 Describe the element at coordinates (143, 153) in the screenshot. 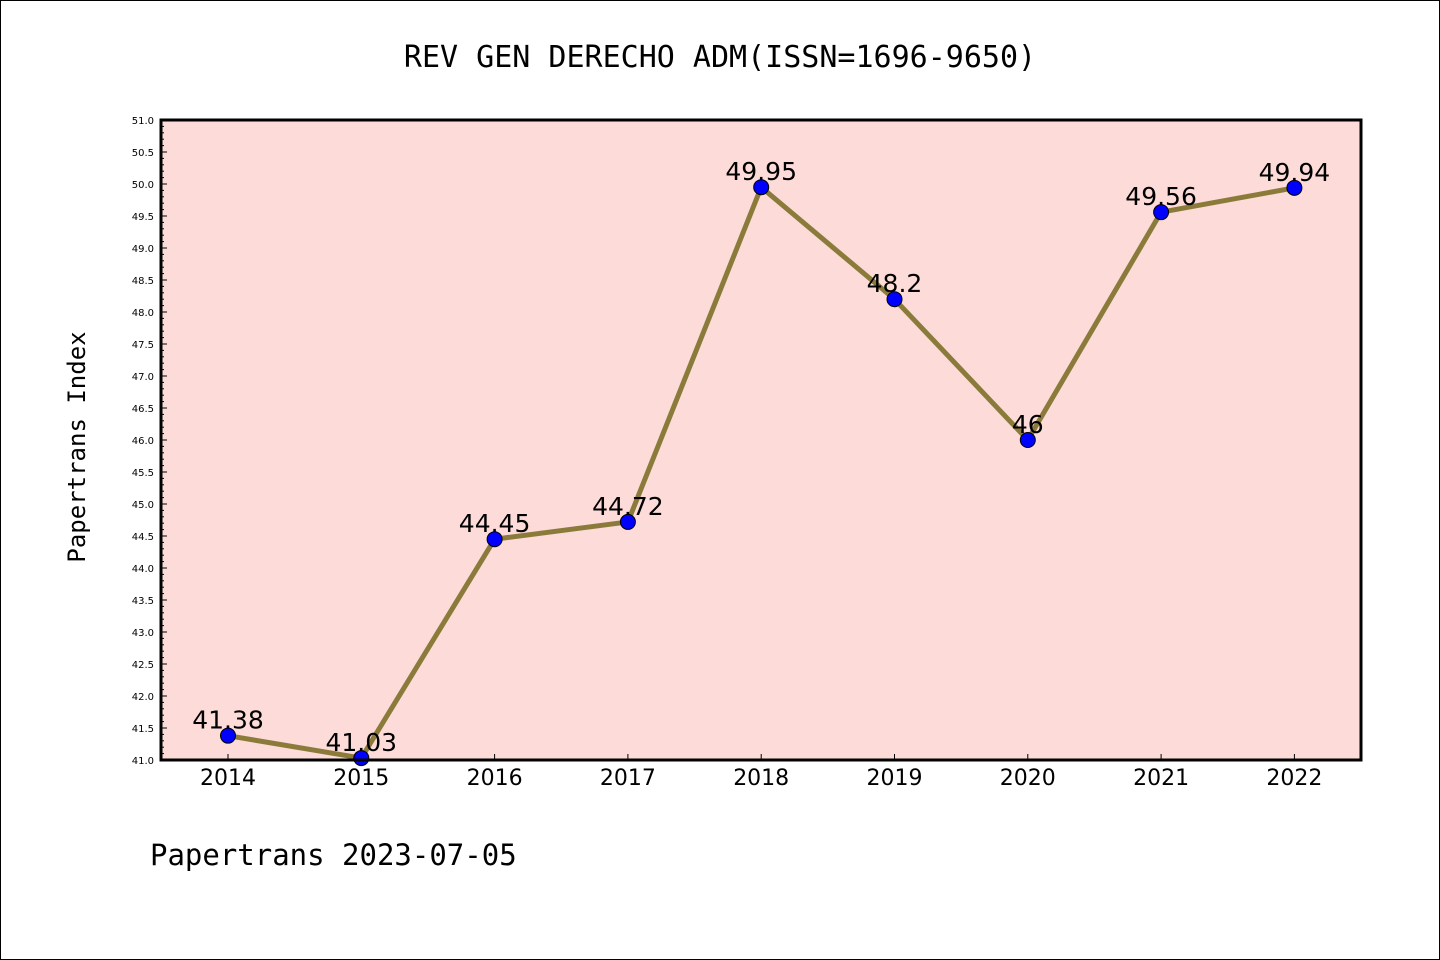

I see `y-tick-label: 50.5` at that location.